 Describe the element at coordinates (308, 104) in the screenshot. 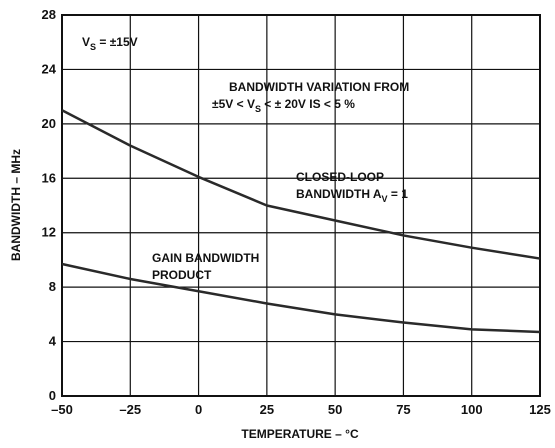

I see `annotation-text: < ± 20V IS < 5 %` at that location.